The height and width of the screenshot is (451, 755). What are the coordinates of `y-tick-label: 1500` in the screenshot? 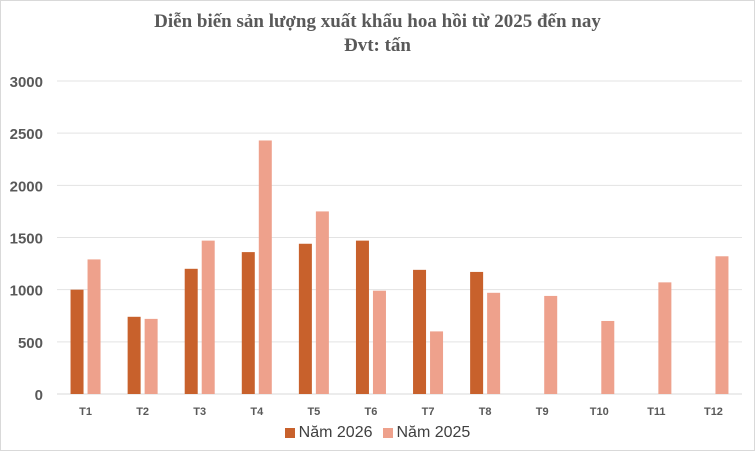 It's located at (26, 239).